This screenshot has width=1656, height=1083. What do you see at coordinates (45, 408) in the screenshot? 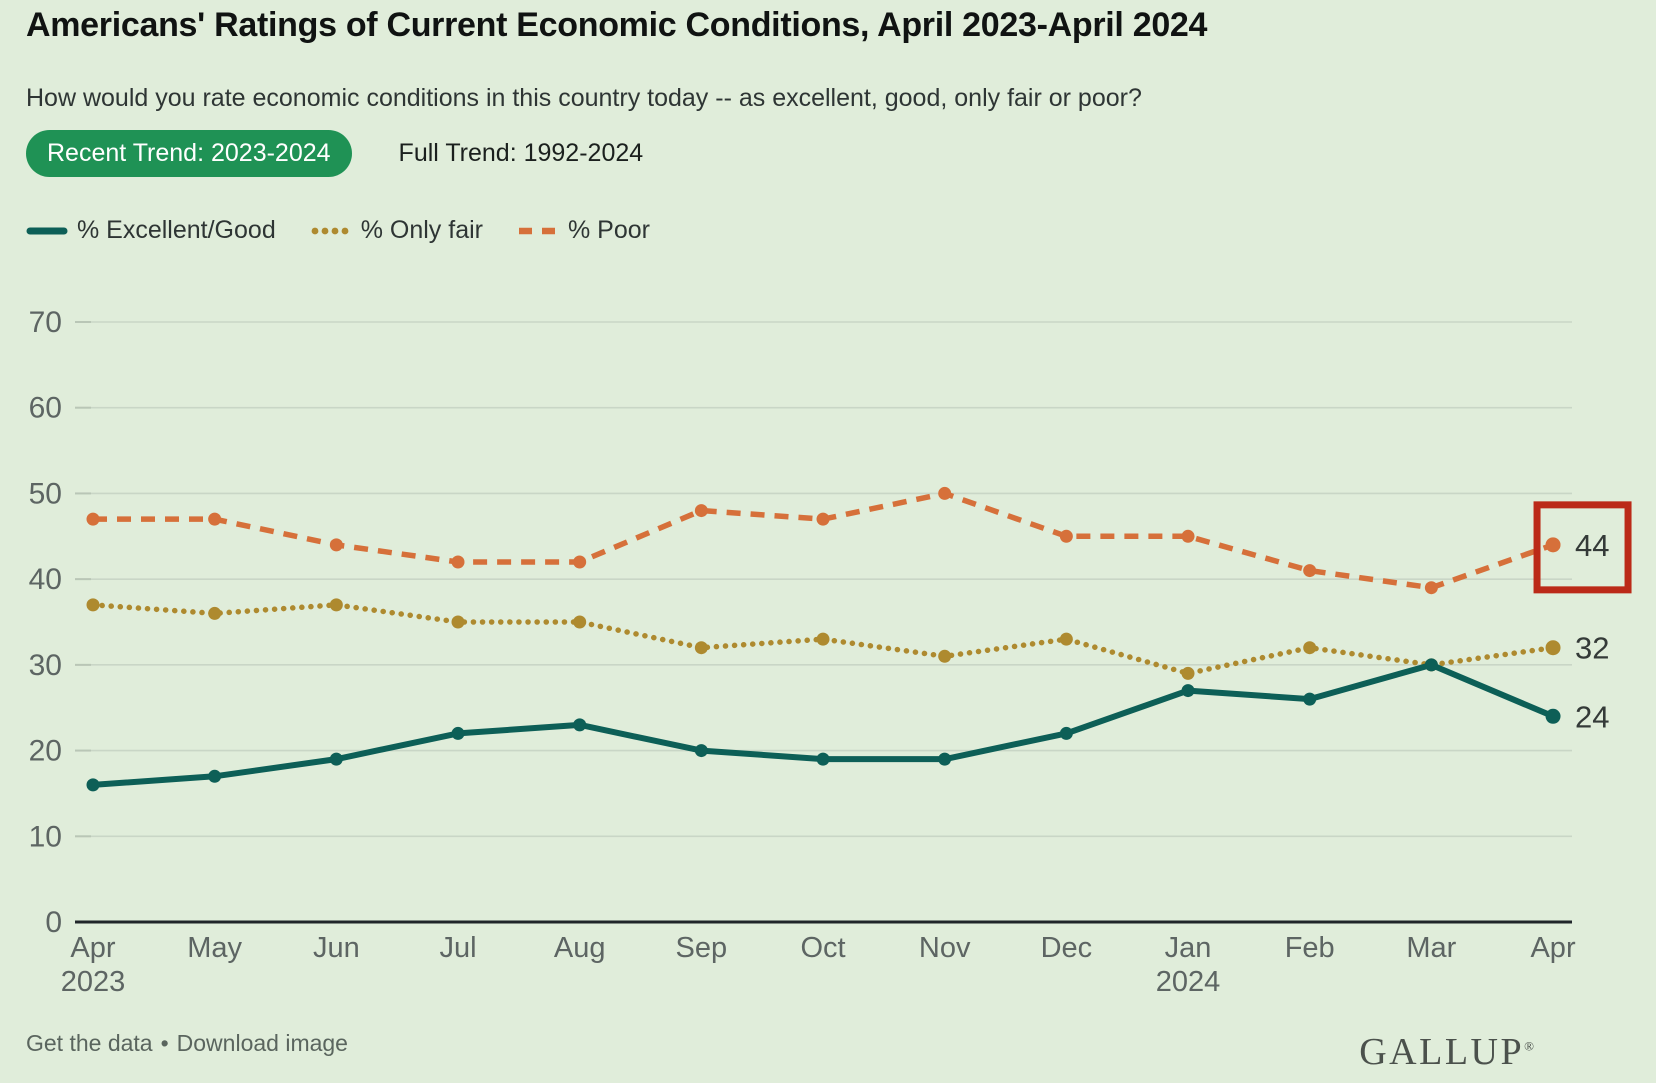
I see `y-tick-label: 60` at bounding box center [45, 408].